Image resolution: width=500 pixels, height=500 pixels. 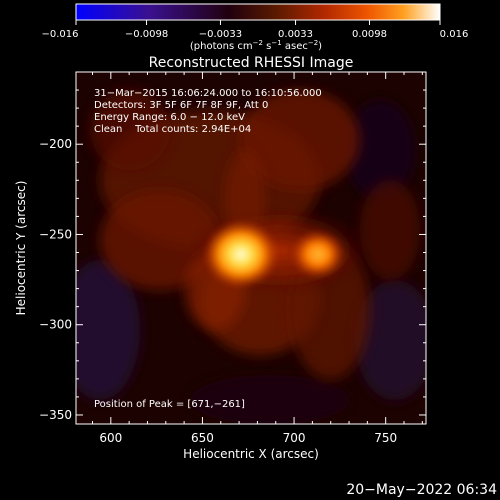 I want to click on info-line-detectors: Detectors: 3F 5F 6F 7F 8F 9F, Att 0, so click(x=181, y=105).